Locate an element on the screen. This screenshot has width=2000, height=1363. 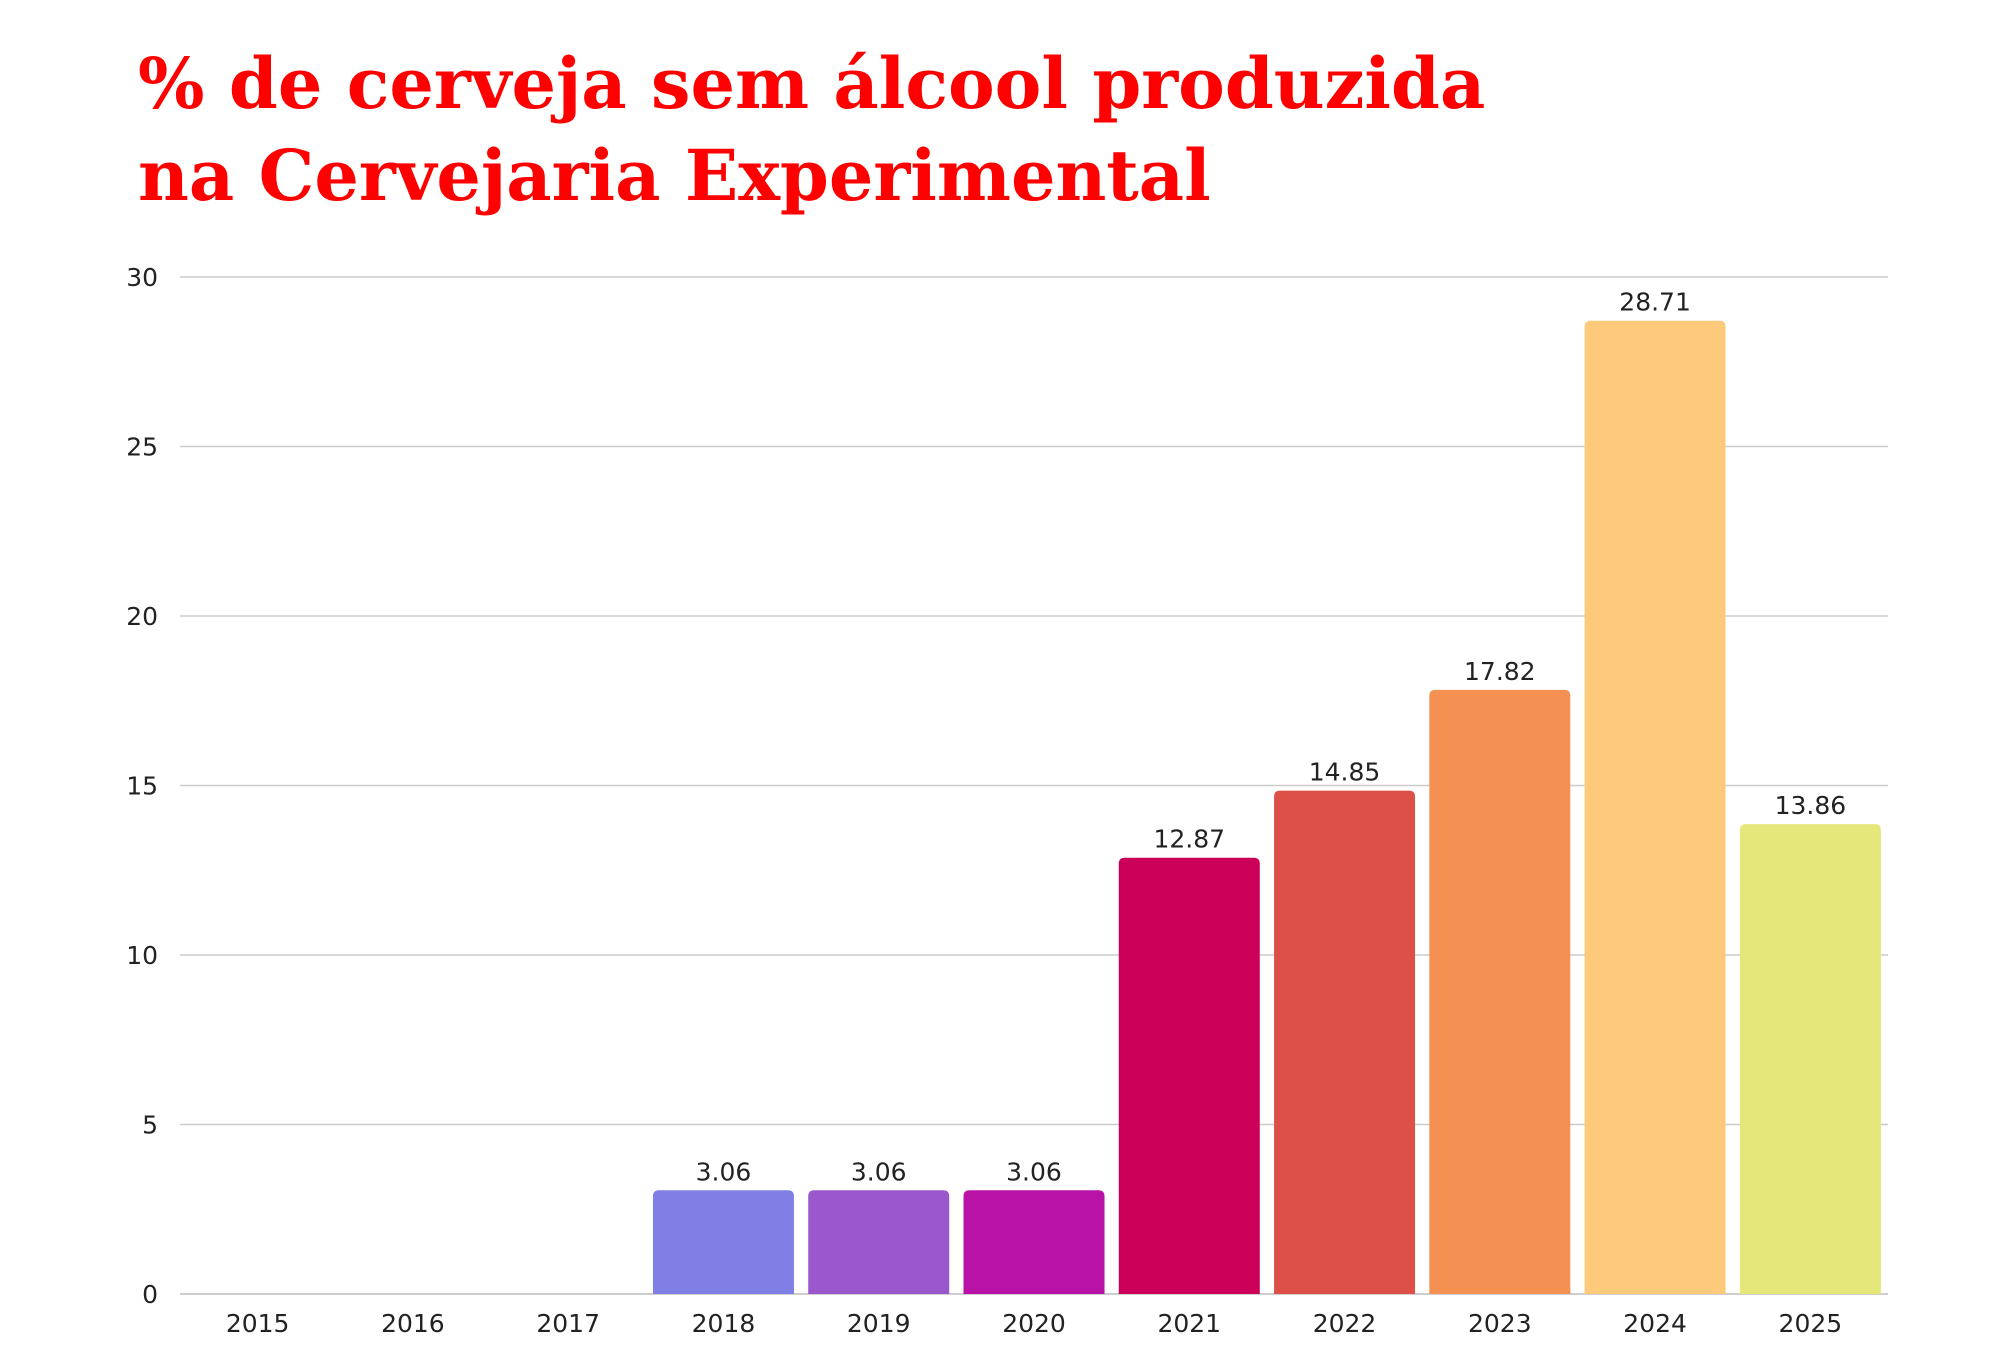
y-tick-label-5: 5 is located at coordinates (150, 1125).